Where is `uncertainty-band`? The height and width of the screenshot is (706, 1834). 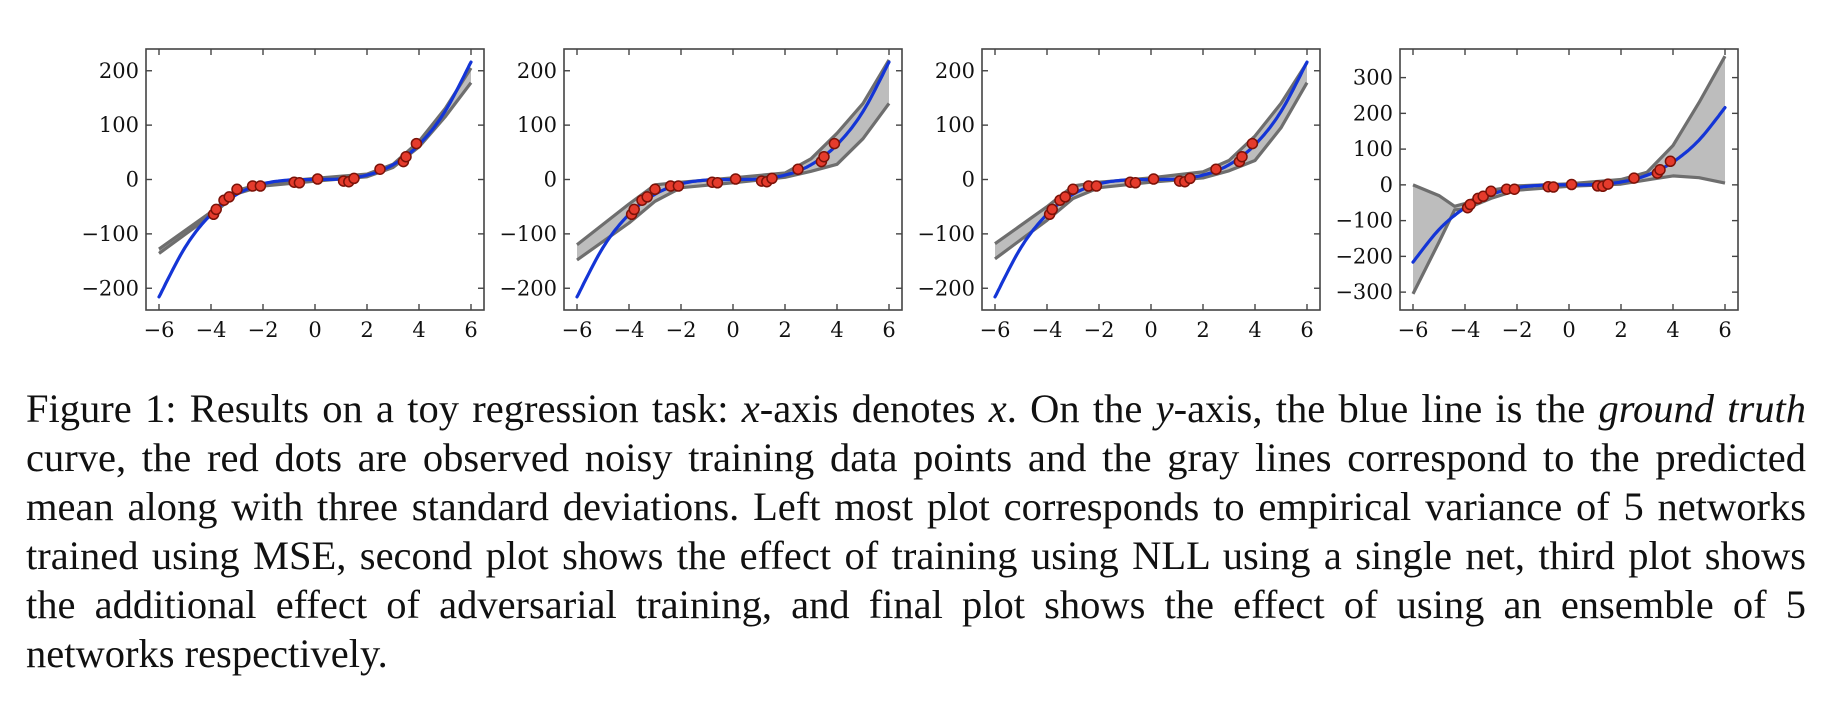
uncertainty-band is located at coordinates (315, 161).